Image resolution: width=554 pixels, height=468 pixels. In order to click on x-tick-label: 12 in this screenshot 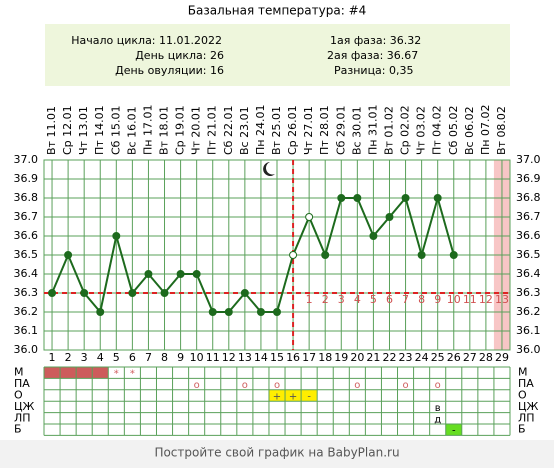, I will do `click(229, 357)`.